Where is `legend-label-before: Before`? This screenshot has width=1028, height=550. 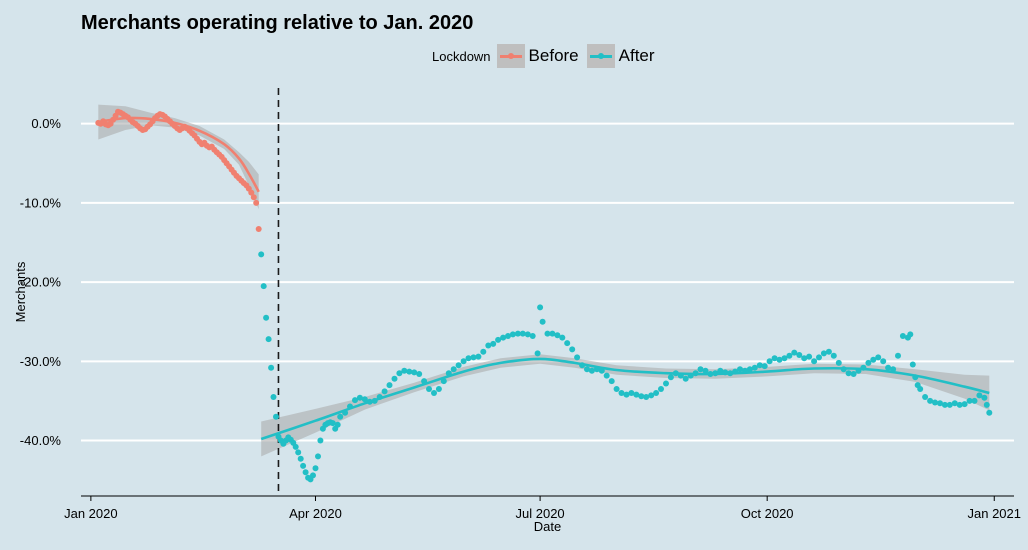
legend-label-before: Before is located at coordinates (553, 55).